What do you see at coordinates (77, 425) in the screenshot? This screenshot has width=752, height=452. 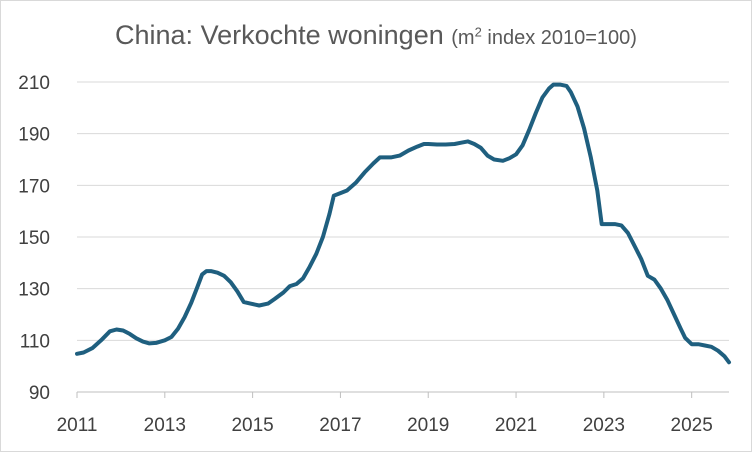 I see `x-tick-label-2011: 2011` at bounding box center [77, 425].